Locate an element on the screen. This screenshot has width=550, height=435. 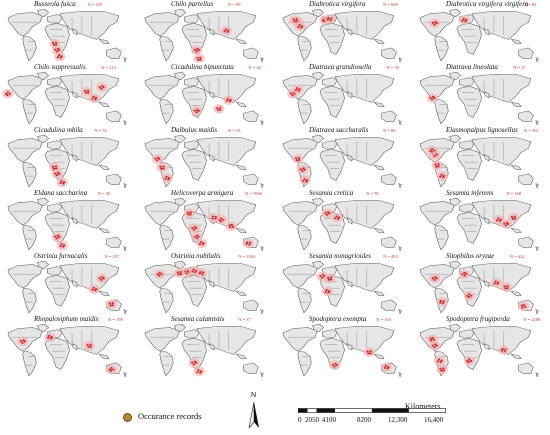
species-name: Sesamia cretica is located at coordinates (331, 193).